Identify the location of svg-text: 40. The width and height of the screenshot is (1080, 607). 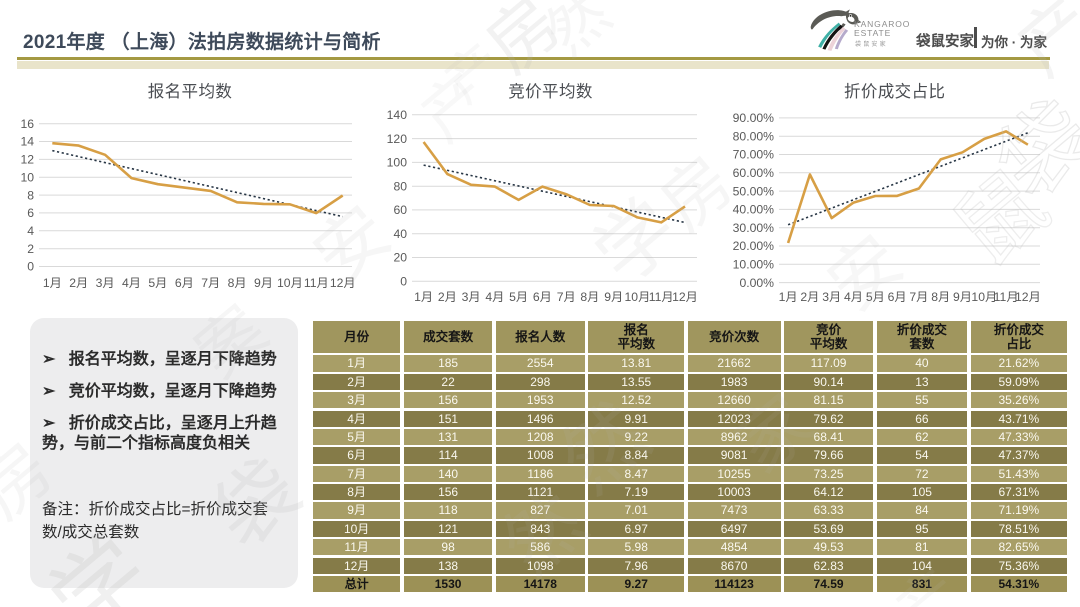
(400, 234).